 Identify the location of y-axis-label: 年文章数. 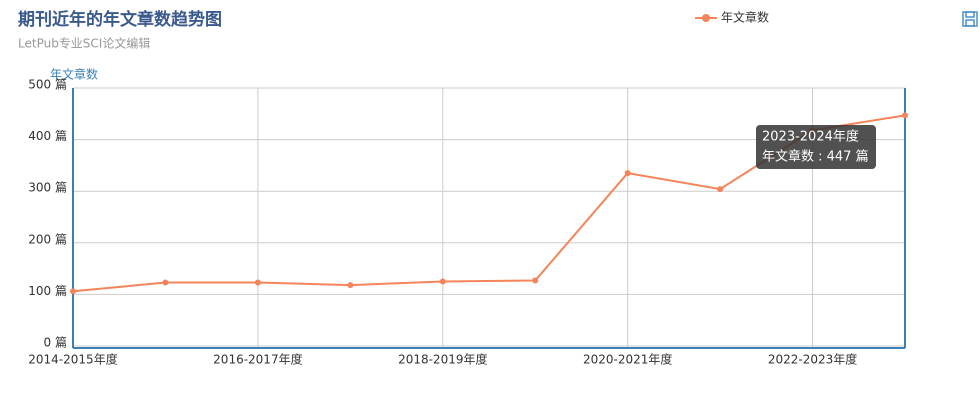
(74, 74).